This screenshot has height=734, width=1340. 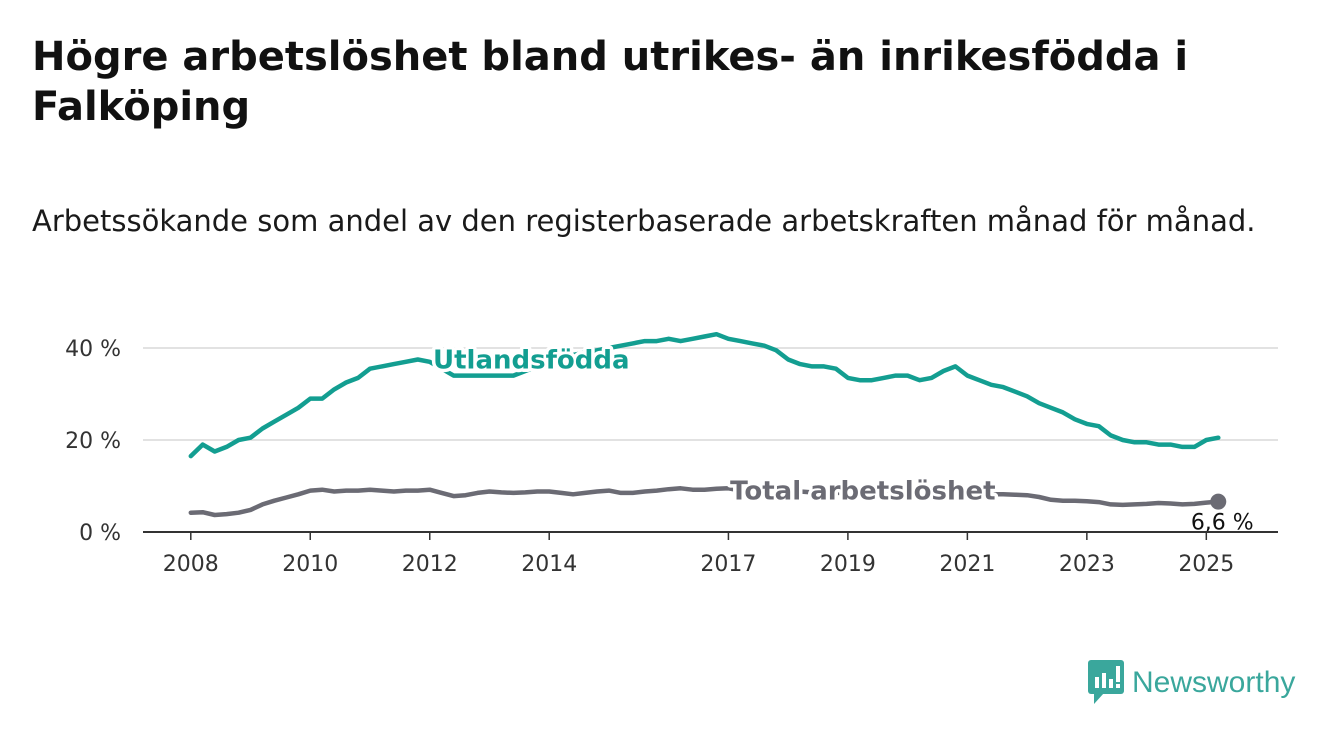 What do you see at coordinates (1087, 564) in the screenshot?
I see `x-tick-label: 2023` at bounding box center [1087, 564].